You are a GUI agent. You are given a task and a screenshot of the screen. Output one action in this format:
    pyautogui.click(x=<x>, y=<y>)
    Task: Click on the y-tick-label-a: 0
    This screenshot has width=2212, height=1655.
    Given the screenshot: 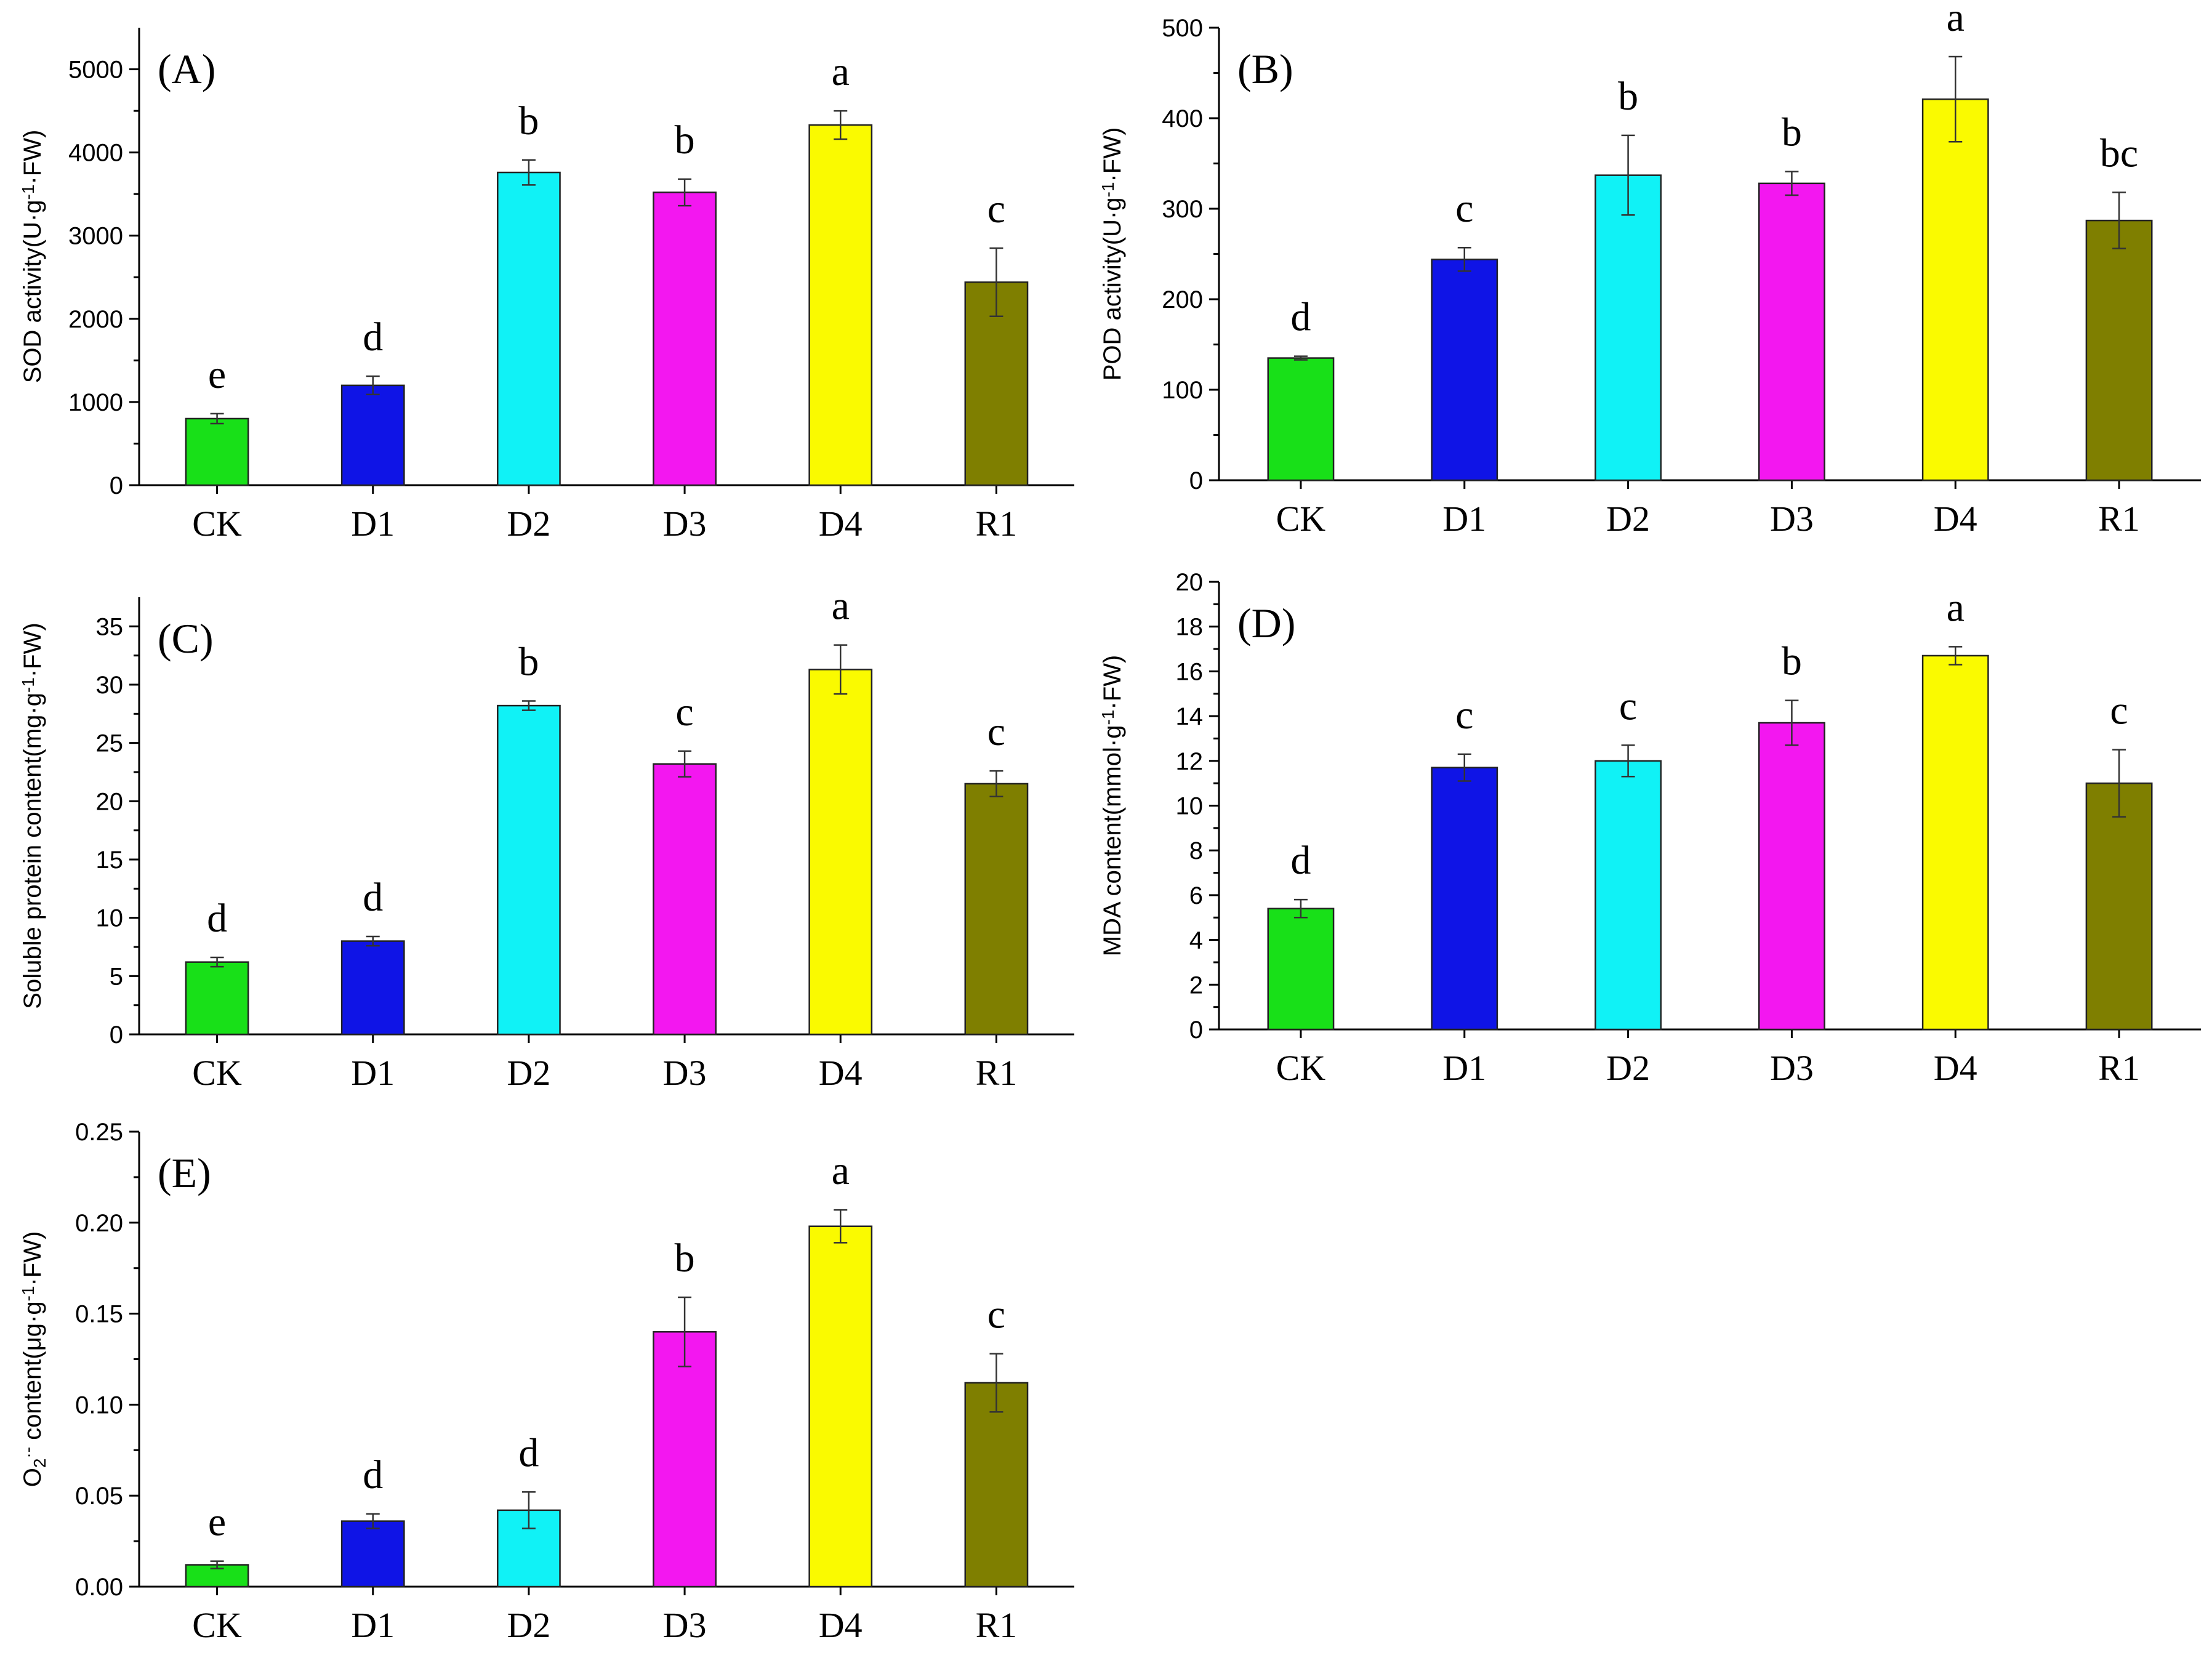 What is the action you would take?
    pyautogui.click(x=116, y=486)
    